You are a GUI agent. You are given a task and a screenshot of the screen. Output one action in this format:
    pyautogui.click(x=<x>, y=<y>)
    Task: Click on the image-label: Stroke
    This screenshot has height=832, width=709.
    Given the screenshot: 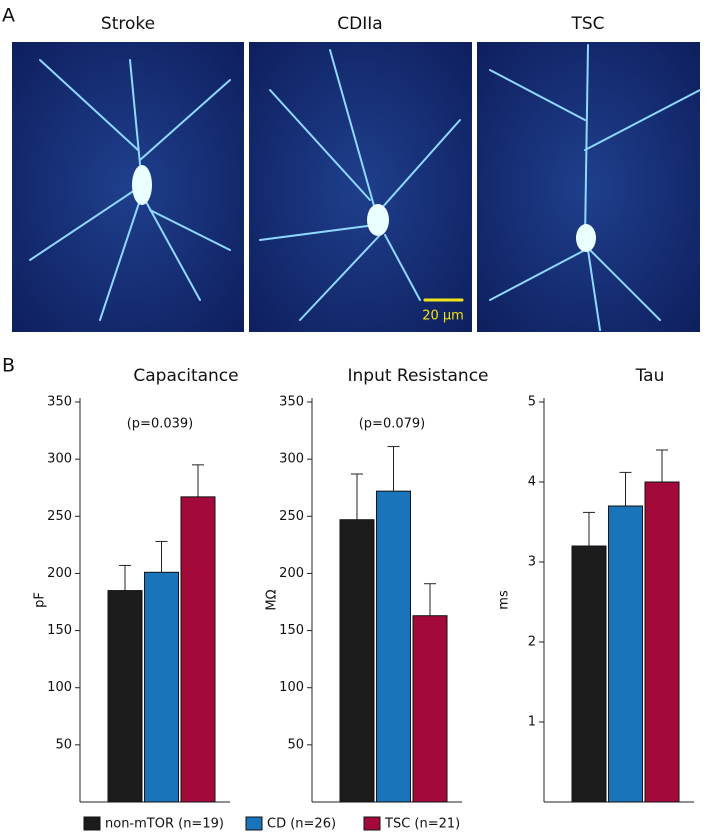 What is the action you would take?
    pyautogui.click(x=128, y=24)
    